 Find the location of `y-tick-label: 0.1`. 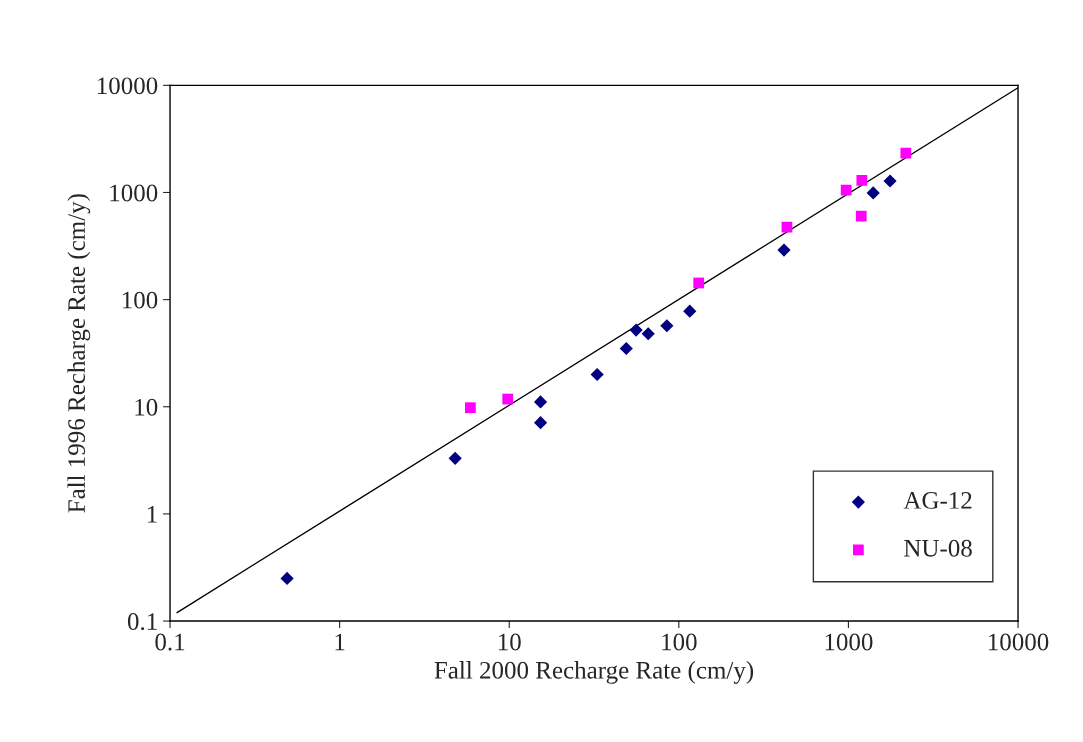

y-tick-label: 0.1 is located at coordinates (142, 622).